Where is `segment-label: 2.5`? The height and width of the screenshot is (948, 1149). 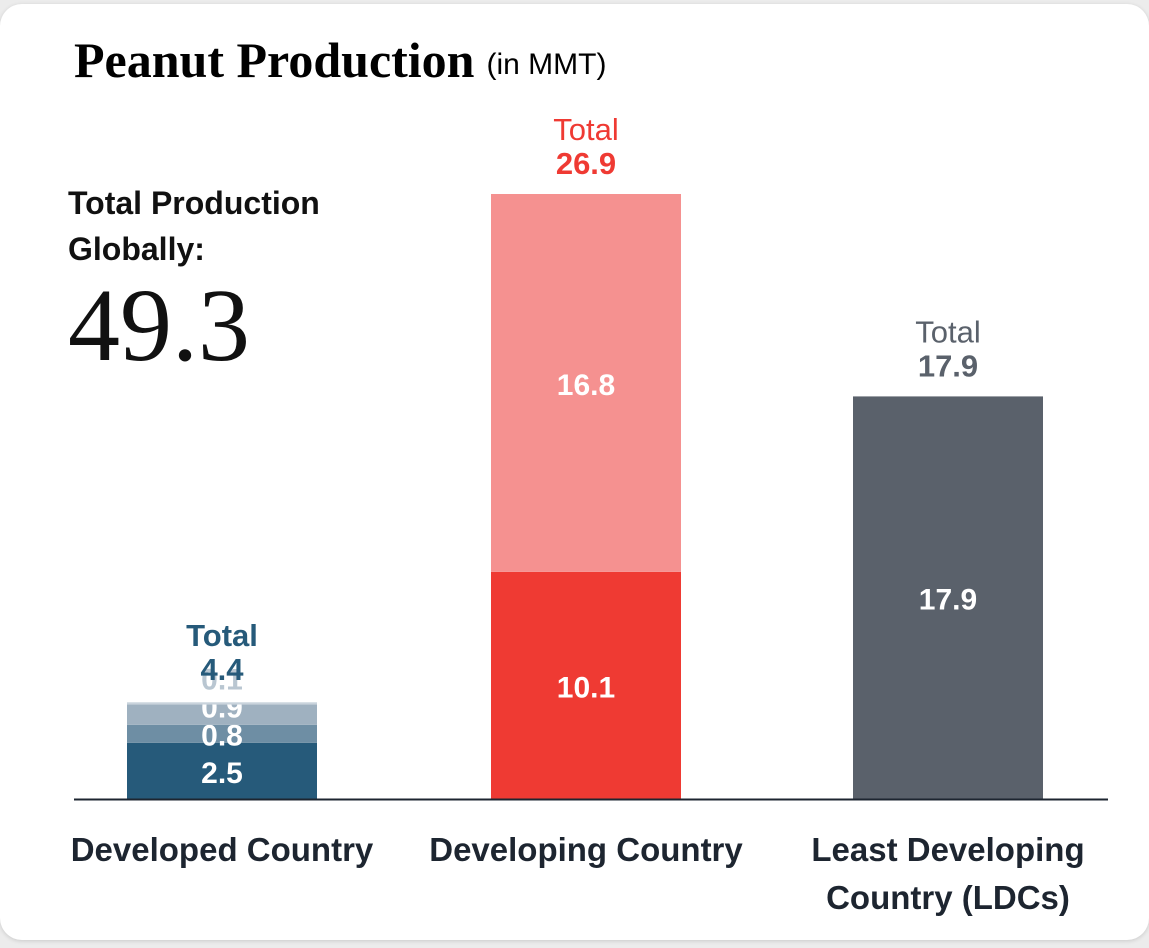 segment-label: 2.5 is located at coordinates (222, 773).